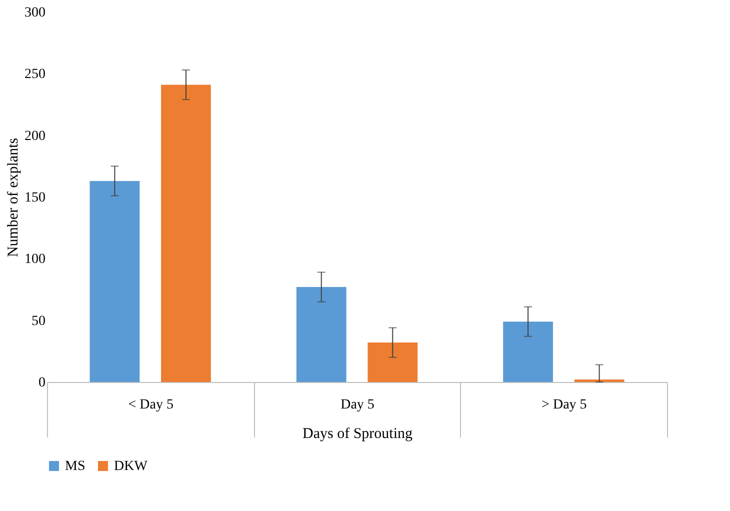 The height and width of the screenshot is (511, 730). What do you see at coordinates (39, 321) in the screenshot?
I see `y-tick-label: 50` at bounding box center [39, 321].